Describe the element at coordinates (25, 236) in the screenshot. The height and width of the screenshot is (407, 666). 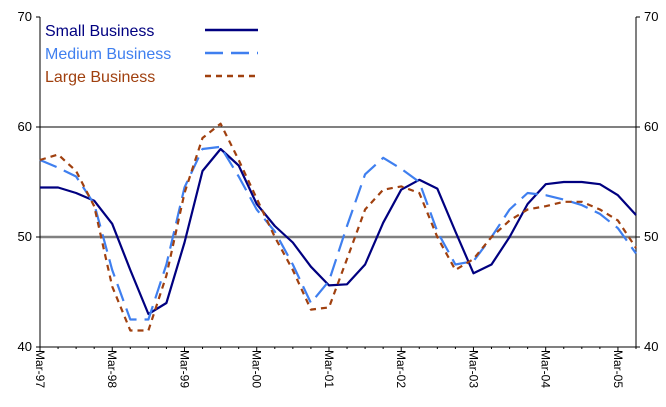
I see `left-tick-label: 50` at that location.